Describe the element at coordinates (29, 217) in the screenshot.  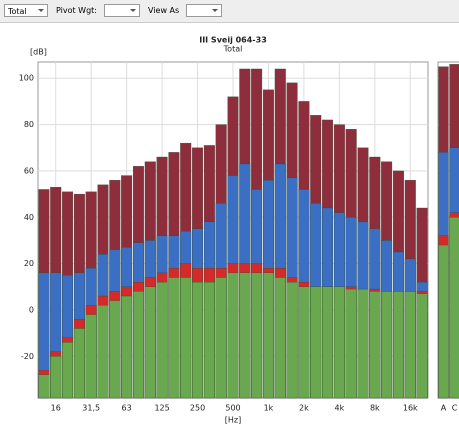
I see `y-tick-label: 40` at that location.